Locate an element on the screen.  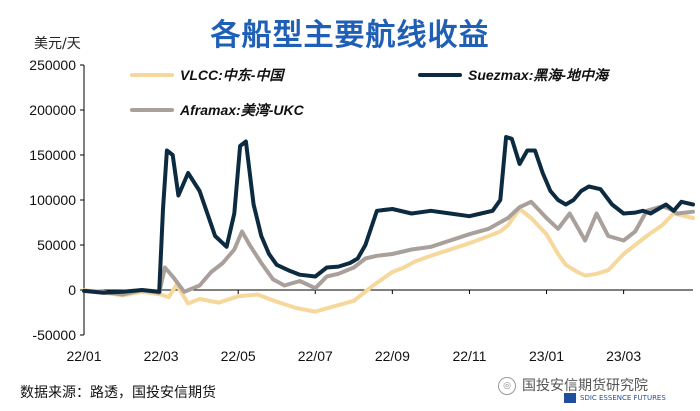
x-tick-label: 22/11 is located at coordinates (469, 356).